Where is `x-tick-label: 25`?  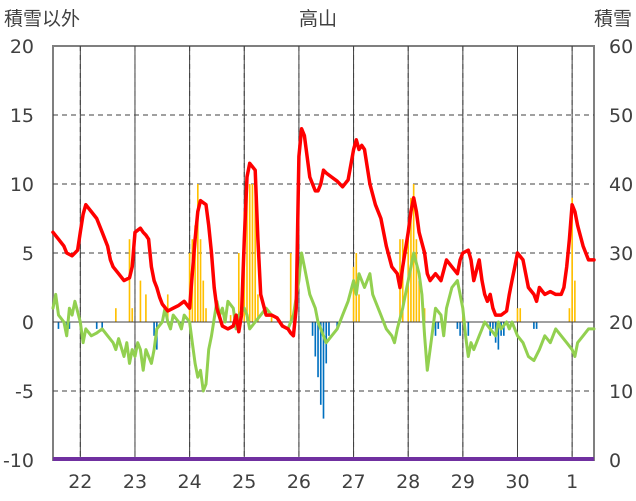 x-tick-label: 25 is located at coordinates (244, 482).